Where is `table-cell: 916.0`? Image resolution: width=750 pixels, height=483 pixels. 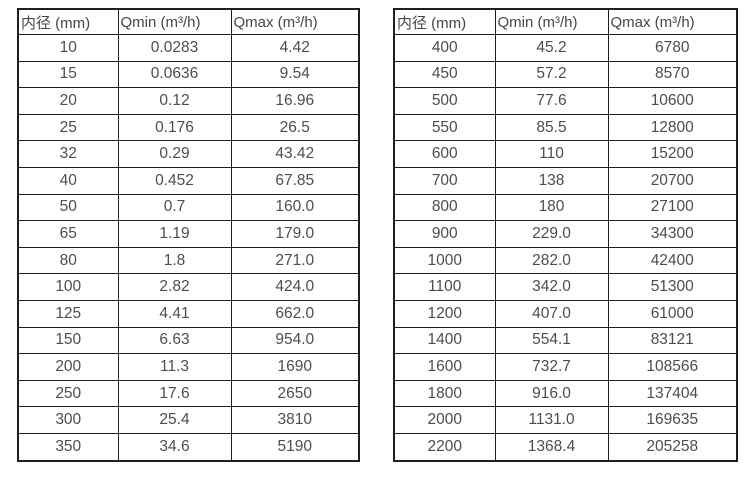 table-cell: 916.0 is located at coordinates (551, 393).